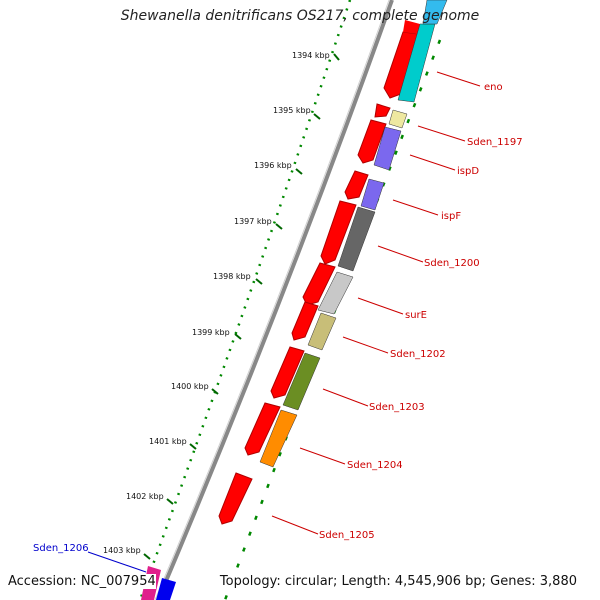 The height and width of the screenshot is (600, 600). I want to click on gene-blue-arrow, so click(166, 589).